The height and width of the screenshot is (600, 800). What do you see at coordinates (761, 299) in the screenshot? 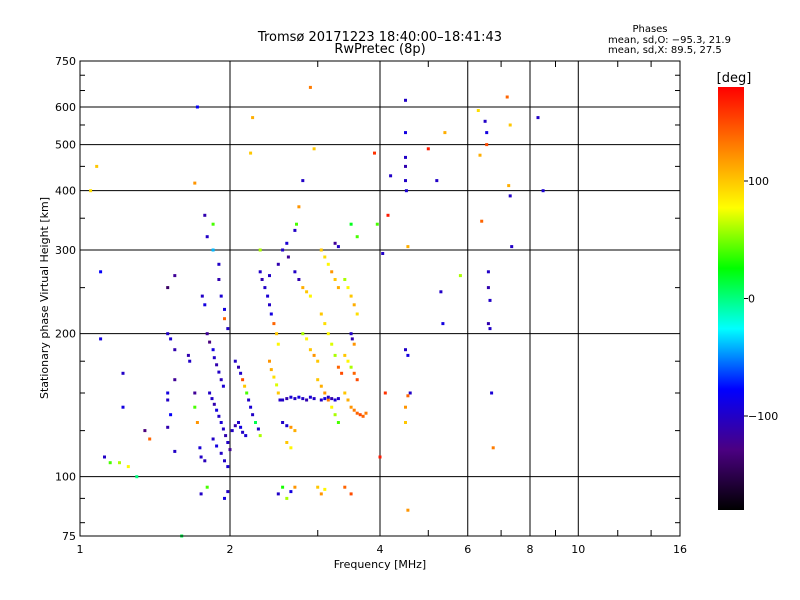
I see `colorbar-ticks: 100 0 −100` at bounding box center [761, 299].